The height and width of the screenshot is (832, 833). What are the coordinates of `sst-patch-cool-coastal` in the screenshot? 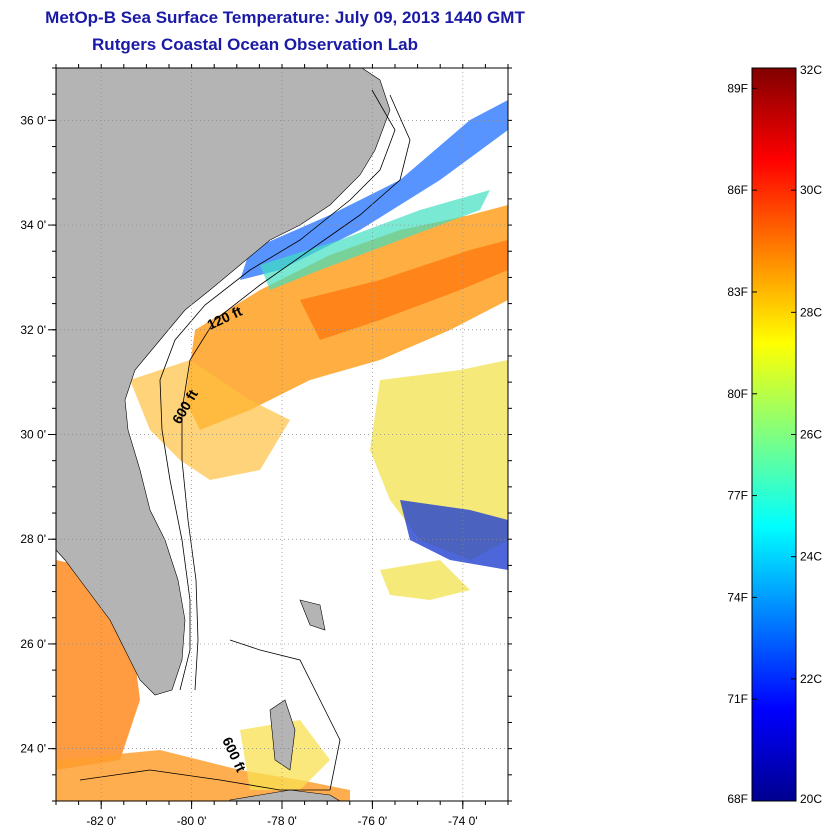 It's located at (374, 190).